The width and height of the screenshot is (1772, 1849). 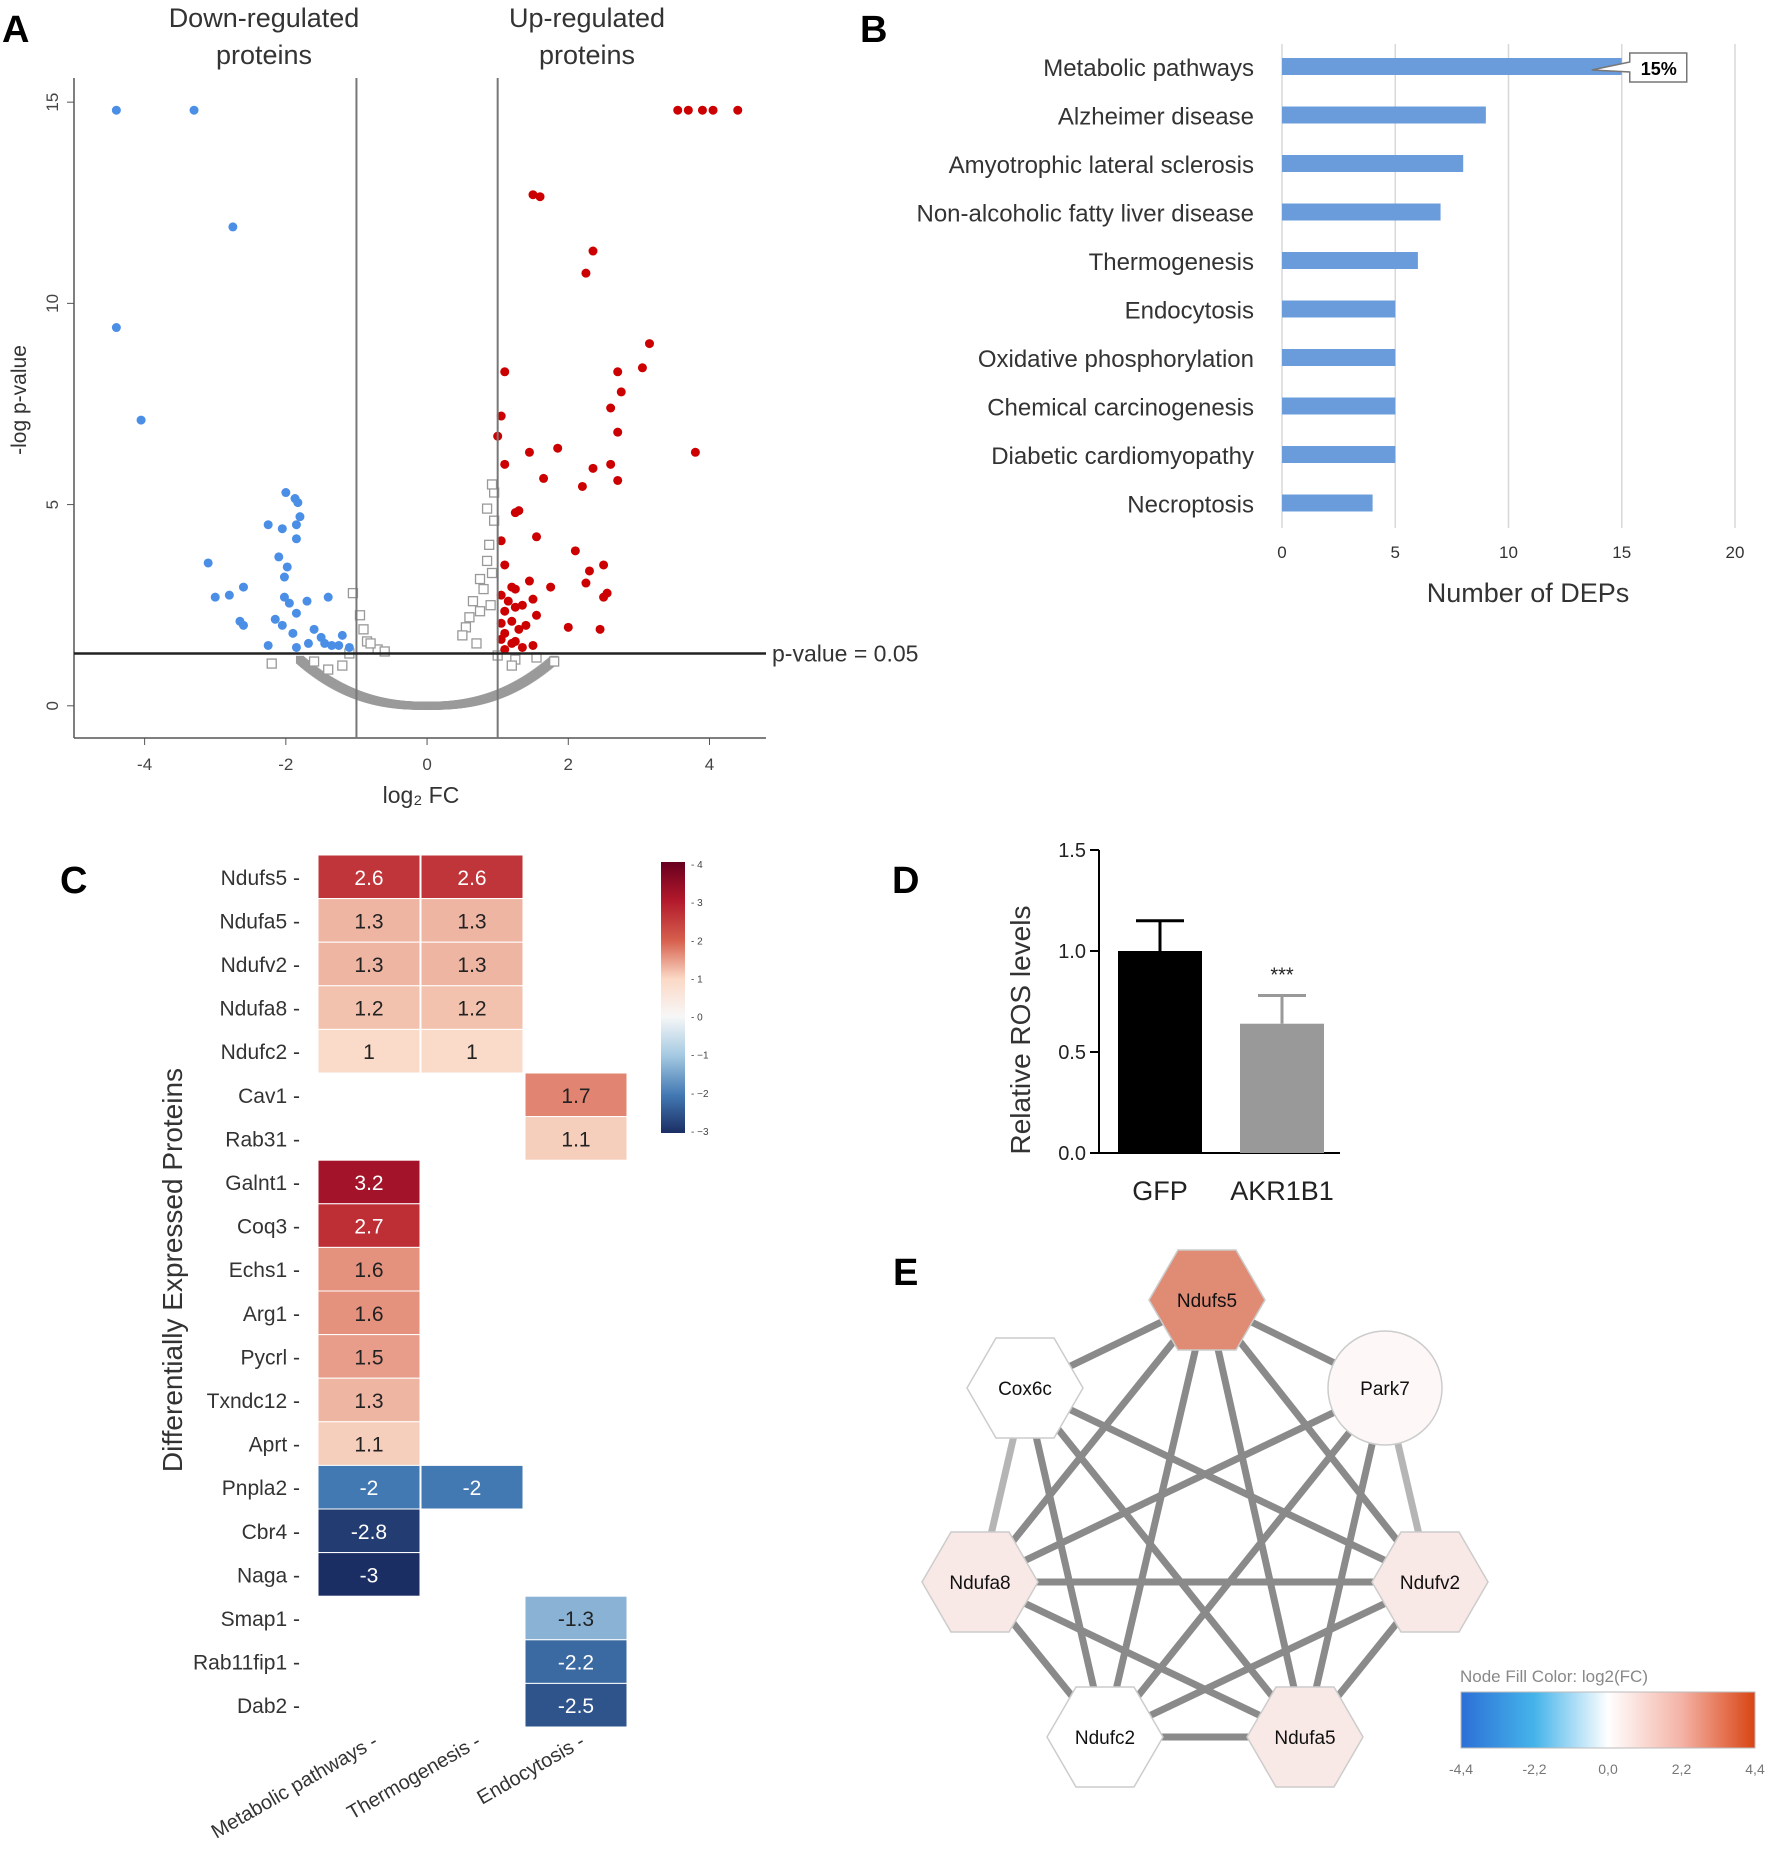 I want to click on network-legend-colorbar, so click(x=1608, y=1720).